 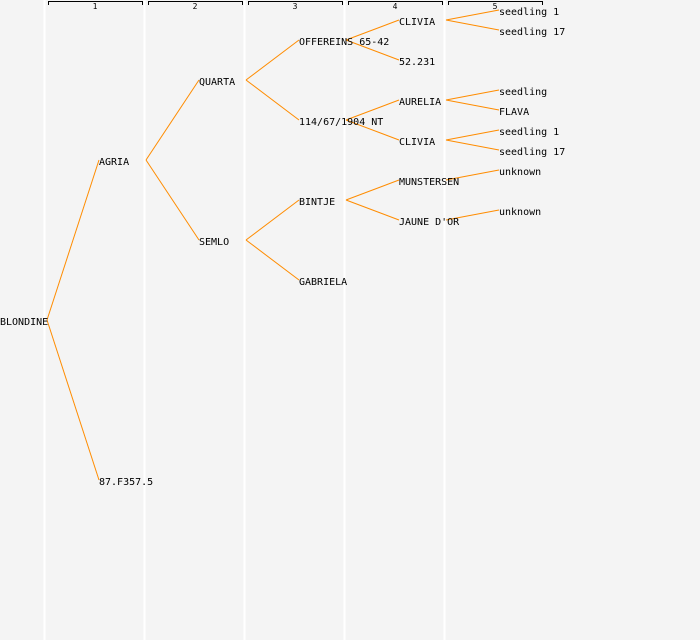 I want to click on pedigree-node-label: AURELIA, so click(x=420, y=102).